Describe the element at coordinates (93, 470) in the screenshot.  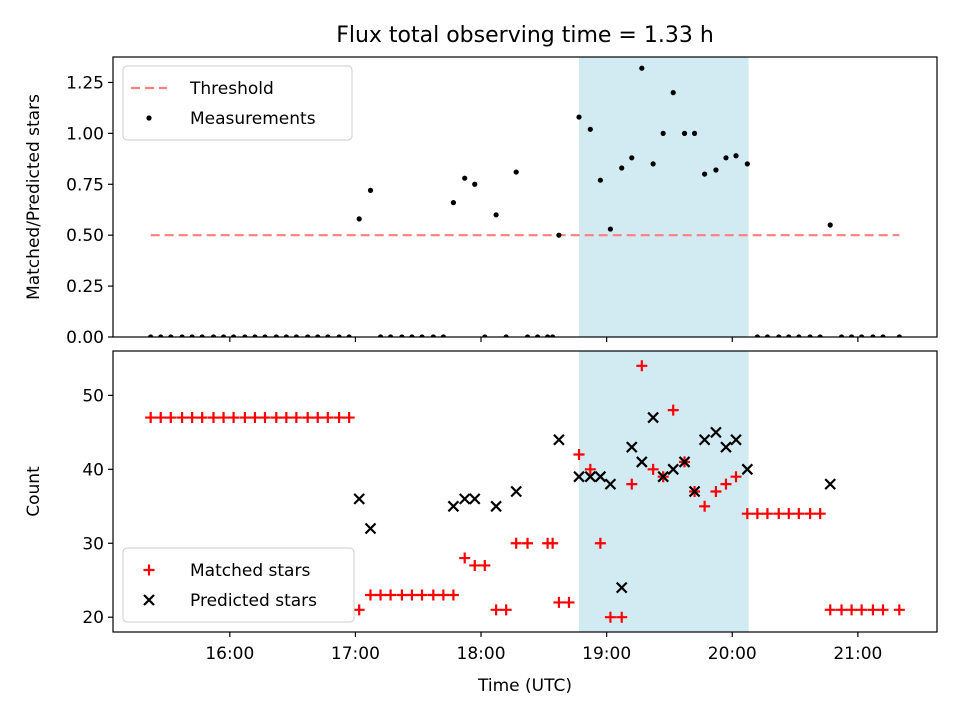
I see `y-tick-label: 40` at that location.